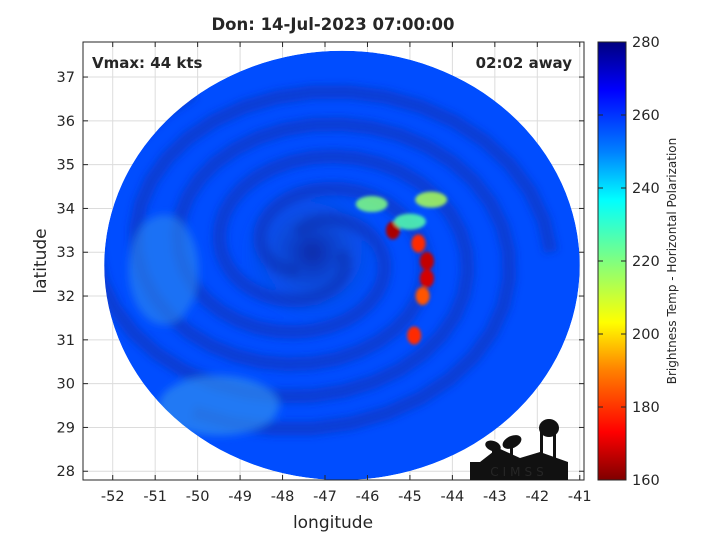 The image size is (720, 540). I want to click on x-tick-label: -46, so click(368, 497).